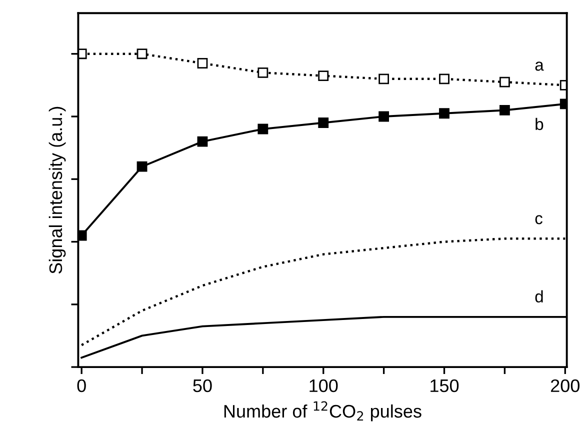 The height and width of the screenshot is (438, 588). I want to click on x-axis-title: Number of $^{12}$CO$_{2}$ pulses, so click(323, 411).